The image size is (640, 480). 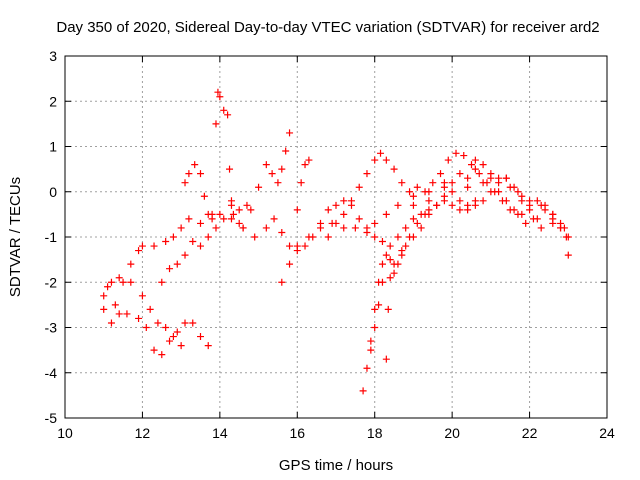 I want to click on series-track-g, so click(x=266, y=180).